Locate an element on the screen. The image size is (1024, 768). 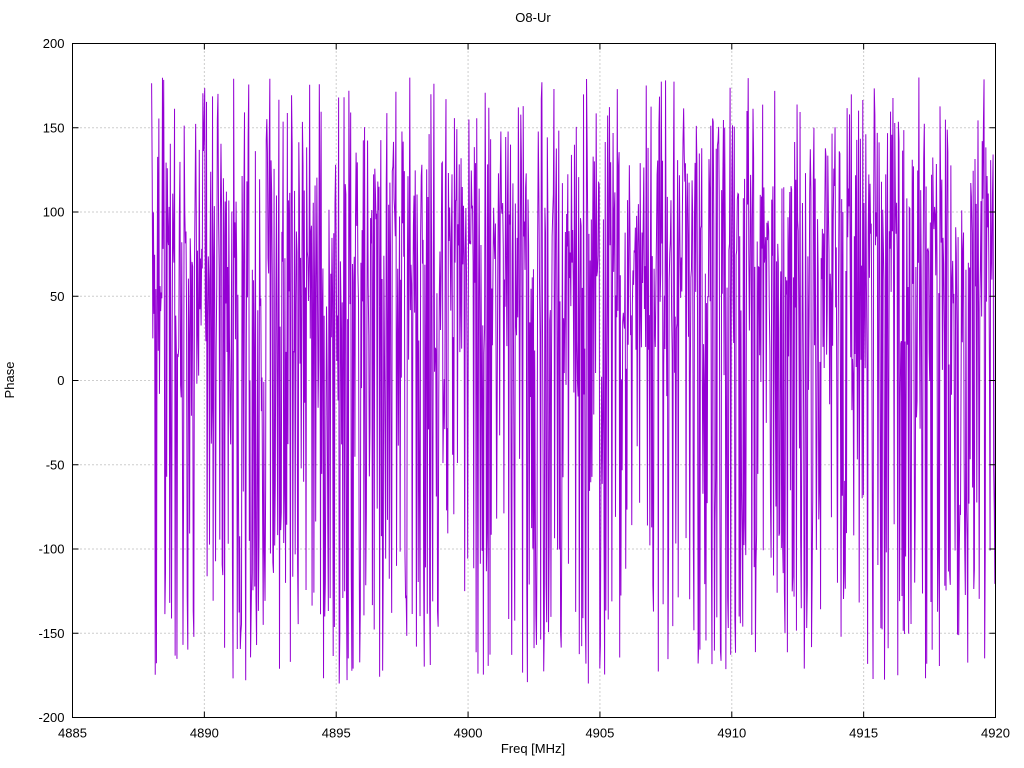
y-tick-label: 0 is located at coordinates (60, 380).